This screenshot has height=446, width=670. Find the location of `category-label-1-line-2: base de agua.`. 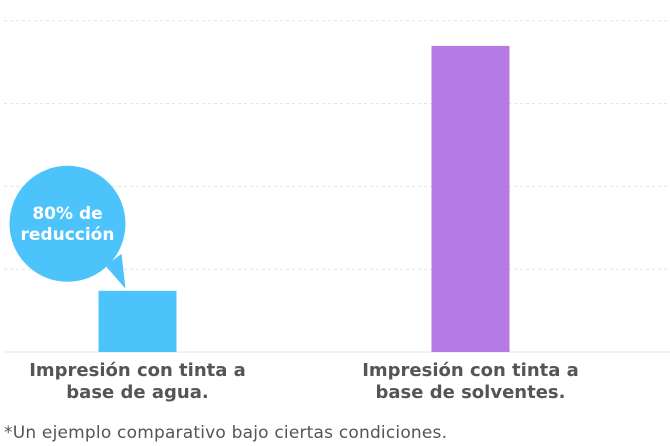

category-label-1-line-2: base de agua. is located at coordinates (137, 392).